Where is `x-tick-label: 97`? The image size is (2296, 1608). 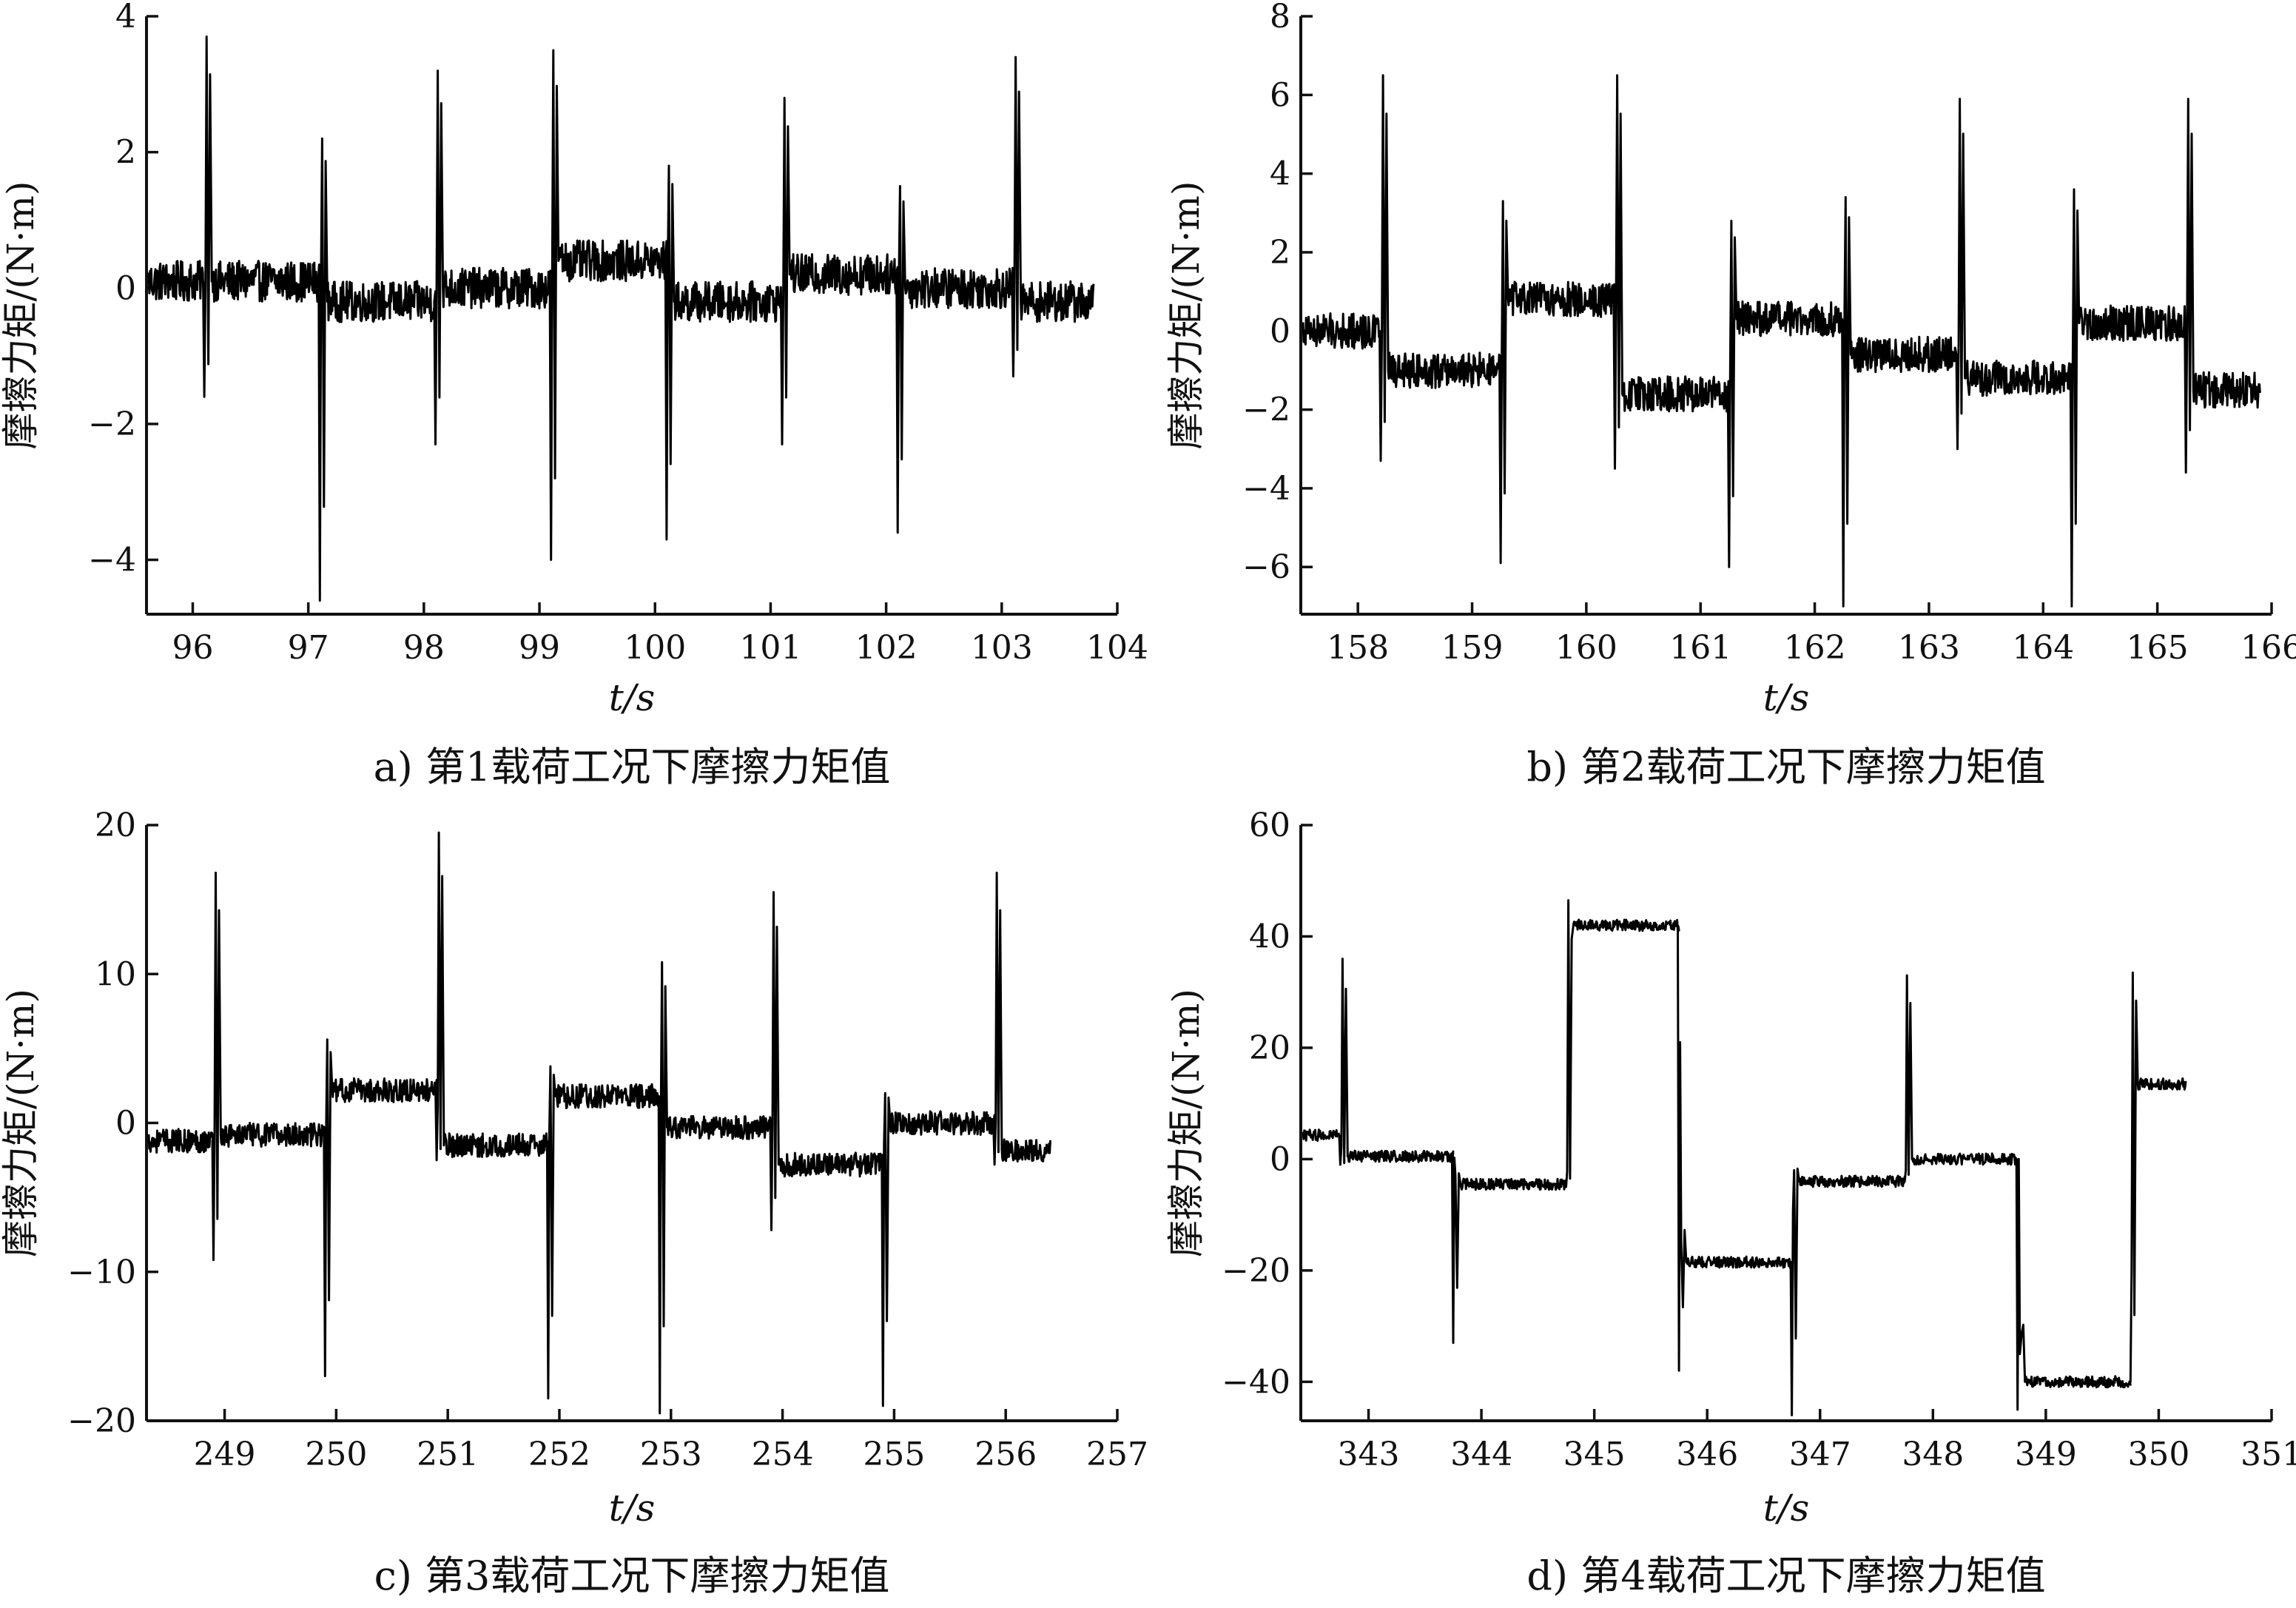
x-tick-label: 97 is located at coordinates (308, 648).